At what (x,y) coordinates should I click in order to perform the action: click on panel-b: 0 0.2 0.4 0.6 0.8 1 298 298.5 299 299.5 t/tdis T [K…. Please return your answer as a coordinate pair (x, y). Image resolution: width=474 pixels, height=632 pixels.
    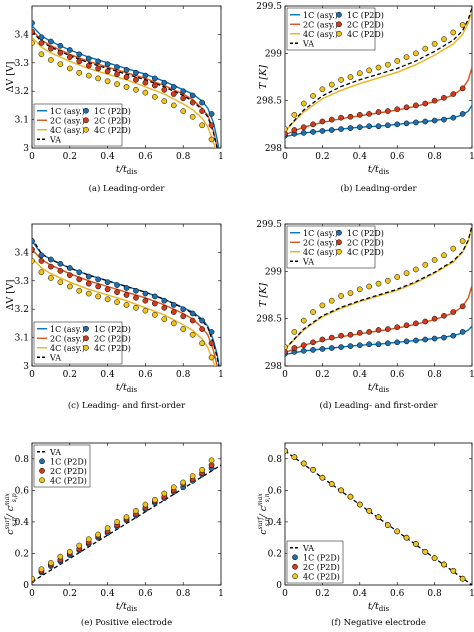
    Looking at the image, I should click on (365, 89).